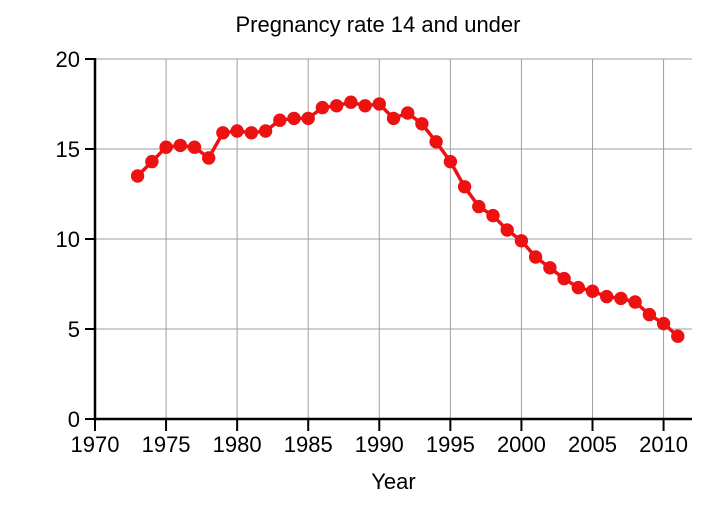 The height and width of the screenshot is (512, 711). Describe the element at coordinates (308, 444) in the screenshot. I see `x-tick-label: 1985` at that location.